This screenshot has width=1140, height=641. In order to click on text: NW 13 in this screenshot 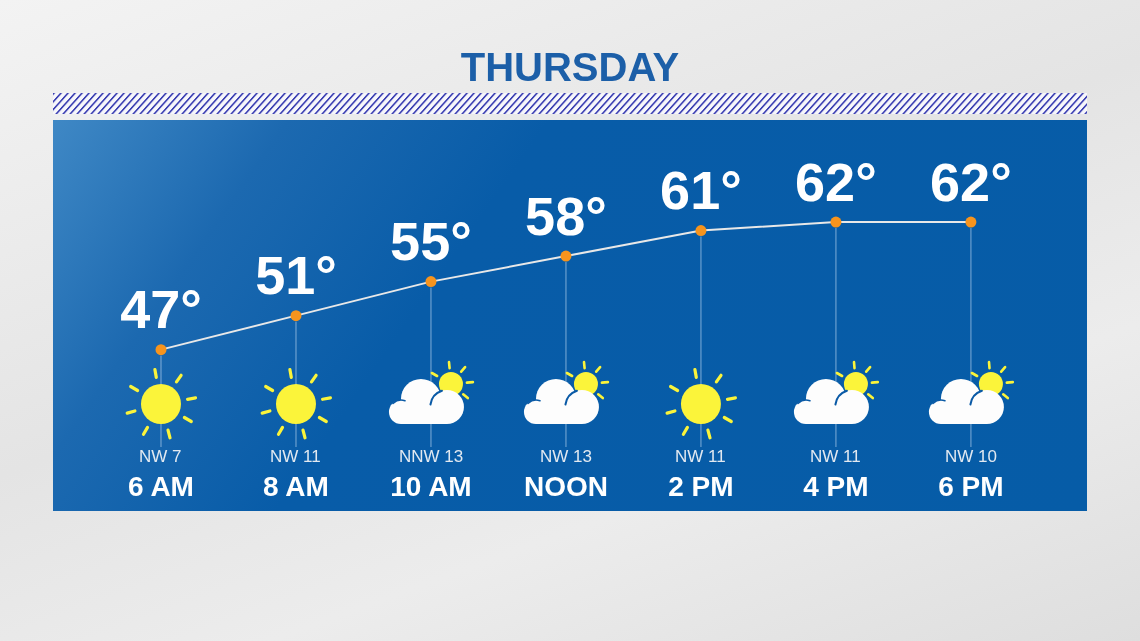, I will do `click(566, 456)`.